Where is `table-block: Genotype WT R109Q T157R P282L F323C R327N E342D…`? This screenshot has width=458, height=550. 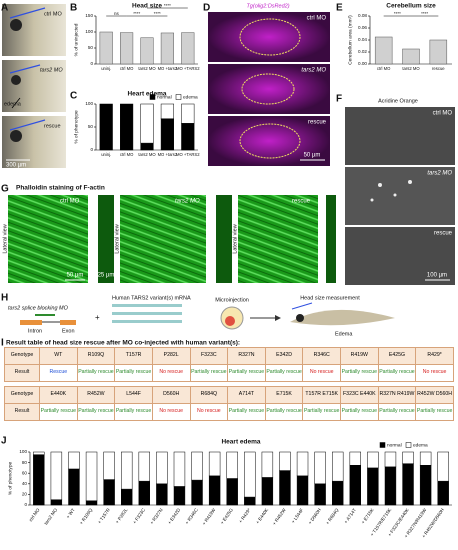 table-block: Genotype WT R109Q T157R P282L F323C R327N E342D… is located at coordinates (229, 364).